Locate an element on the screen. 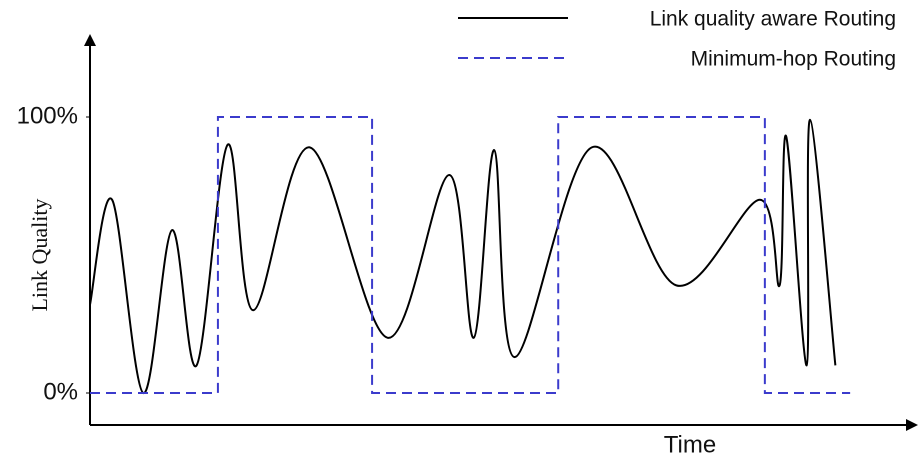 Image resolution: width=920 pixels, height=464 pixels. legend-label: Link quality aware Routing is located at coordinates (773, 19).